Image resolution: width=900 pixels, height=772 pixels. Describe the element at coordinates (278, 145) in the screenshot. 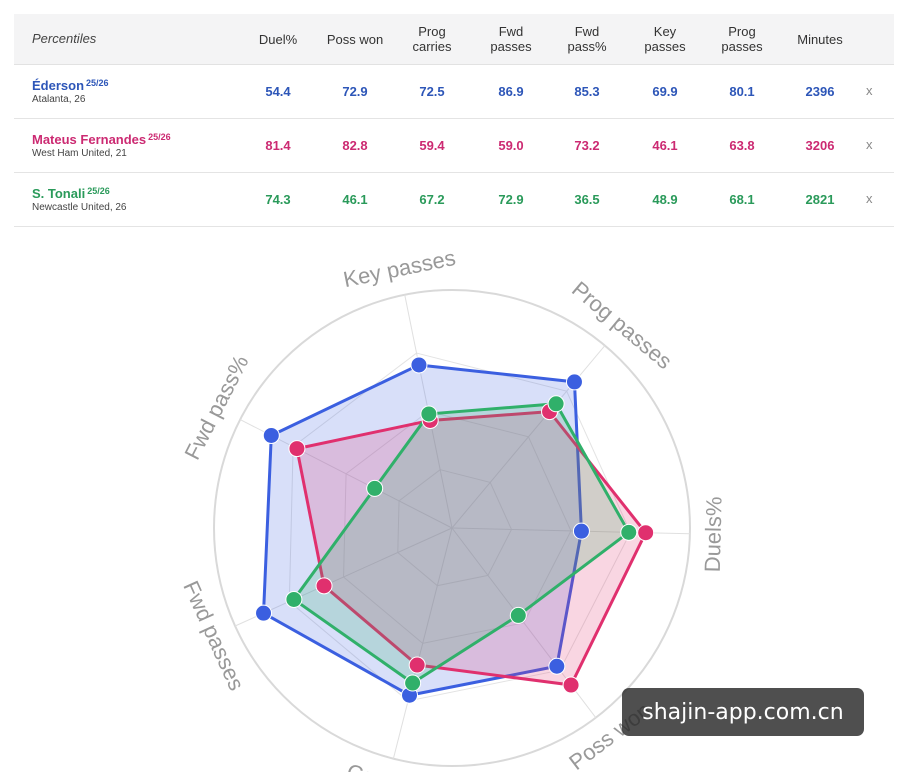

I see `table-cell: 81.4` at that location.